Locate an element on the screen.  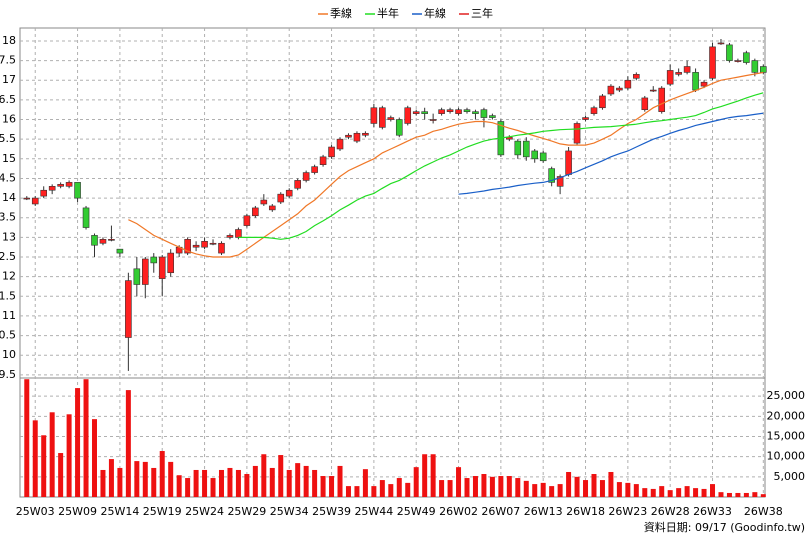
legend-label: 季線 is located at coordinates (341, 13).